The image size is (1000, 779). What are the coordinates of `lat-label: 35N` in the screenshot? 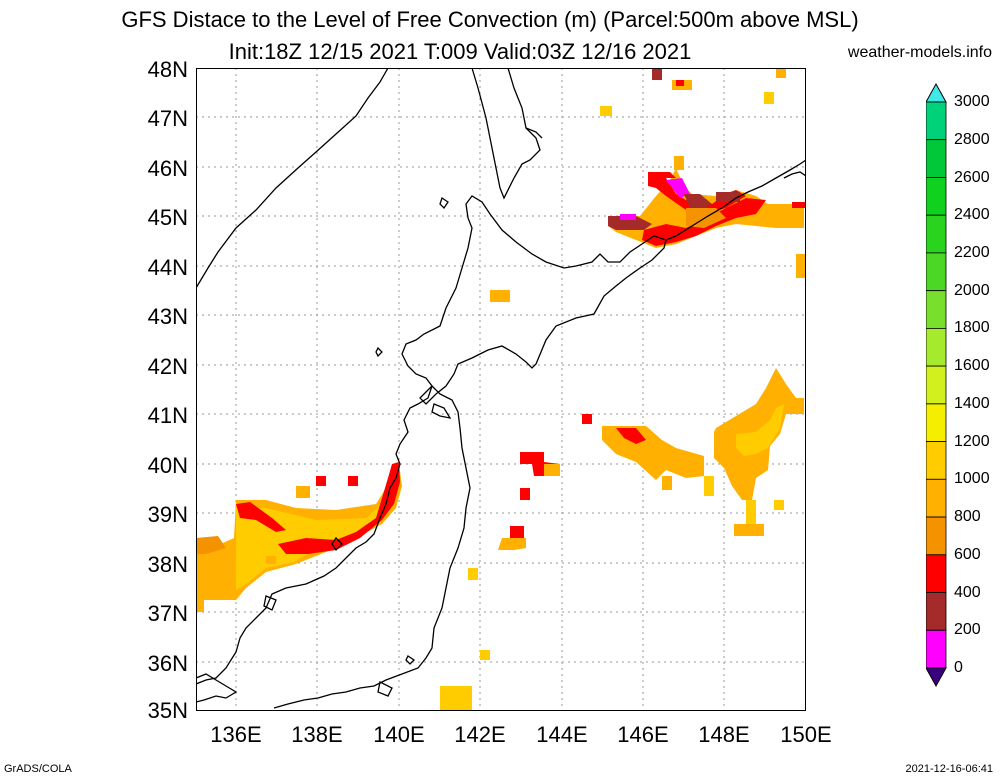 It's located at (167, 710).